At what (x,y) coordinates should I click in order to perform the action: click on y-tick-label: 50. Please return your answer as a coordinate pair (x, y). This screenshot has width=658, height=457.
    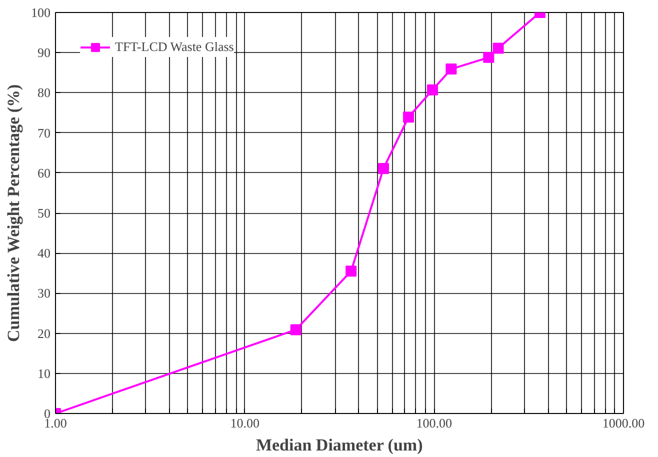
    Looking at the image, I should click on (44, 213).